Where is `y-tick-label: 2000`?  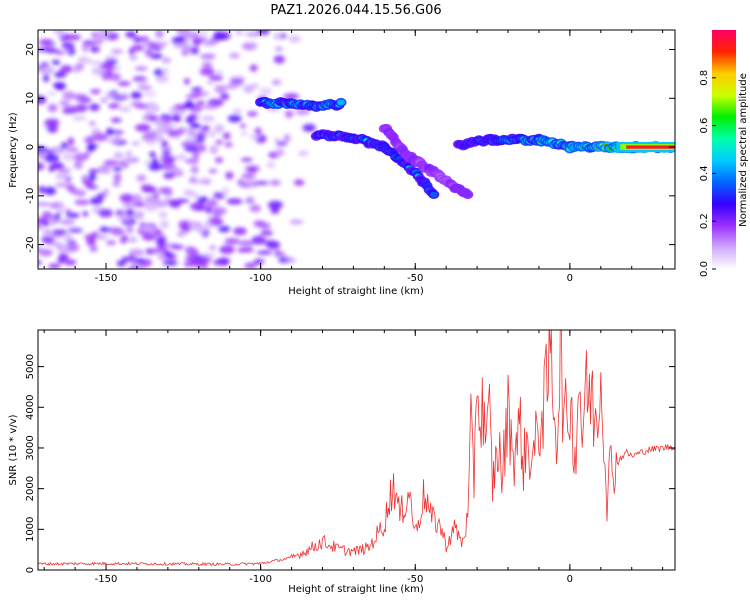 y-tick-label: 2000 is located at coordinates (30, 488).